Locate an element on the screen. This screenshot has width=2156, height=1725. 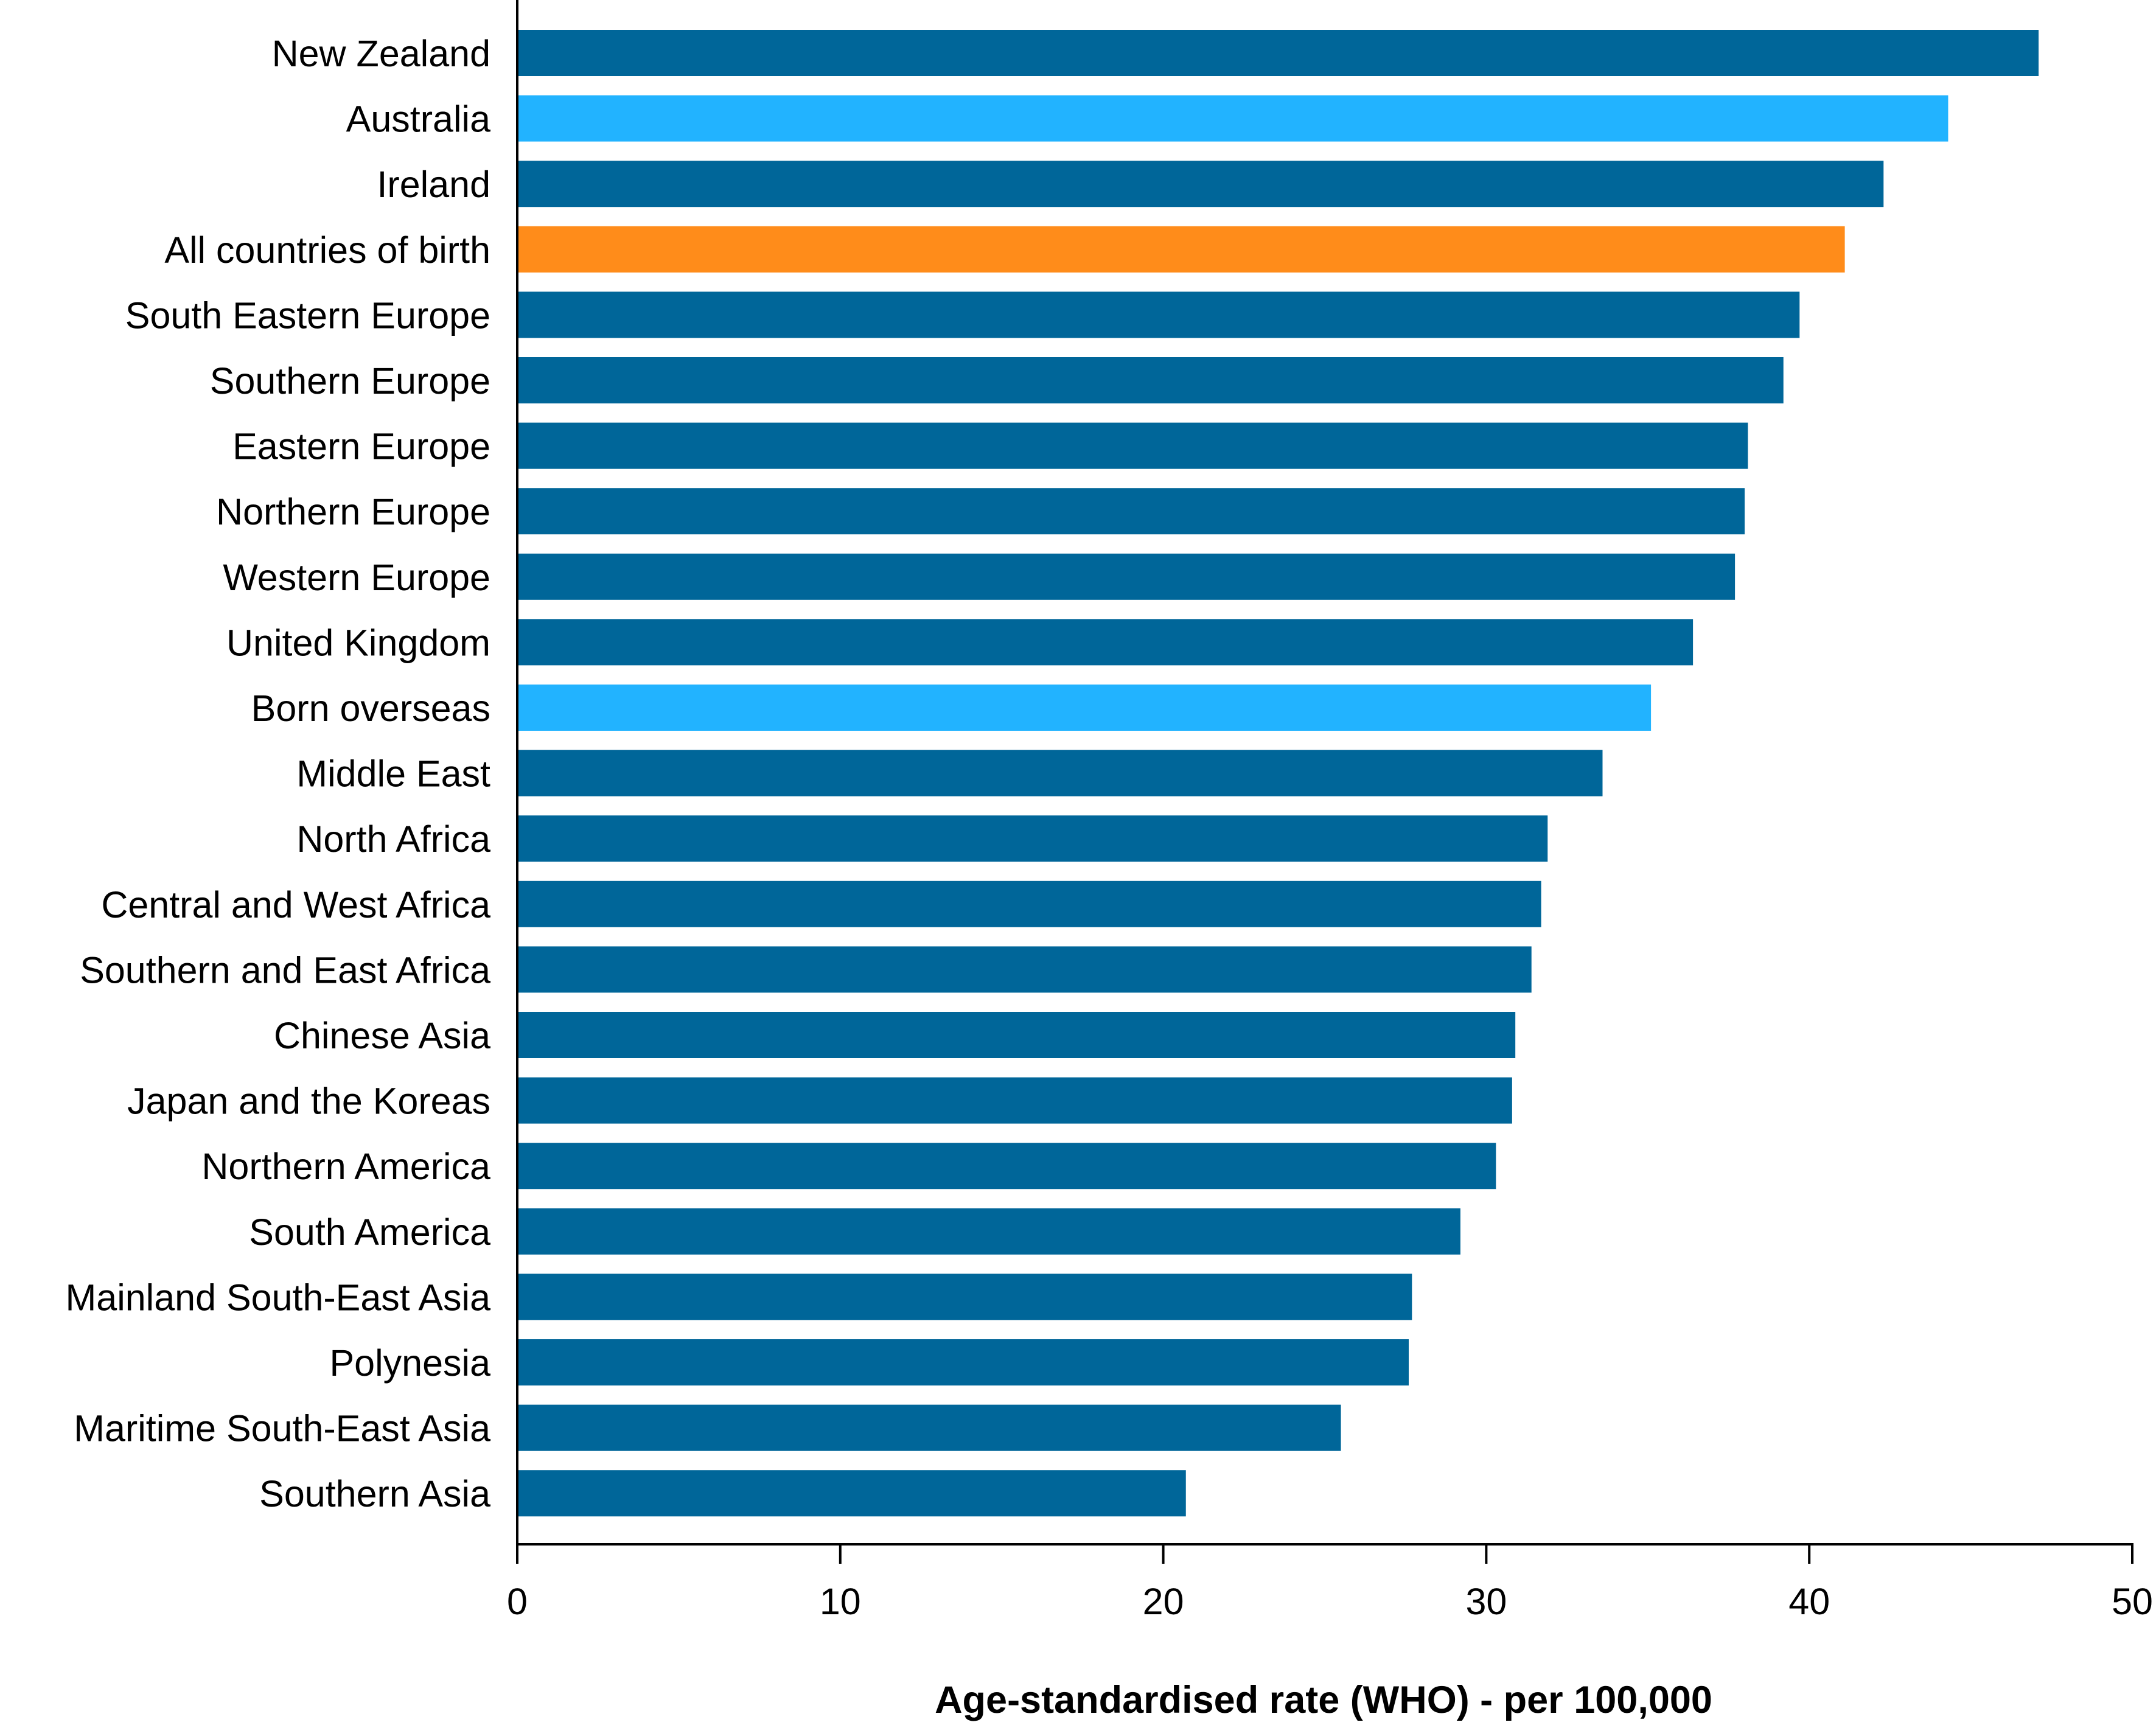
bar-south-america is located at coordinates (989, 1231).